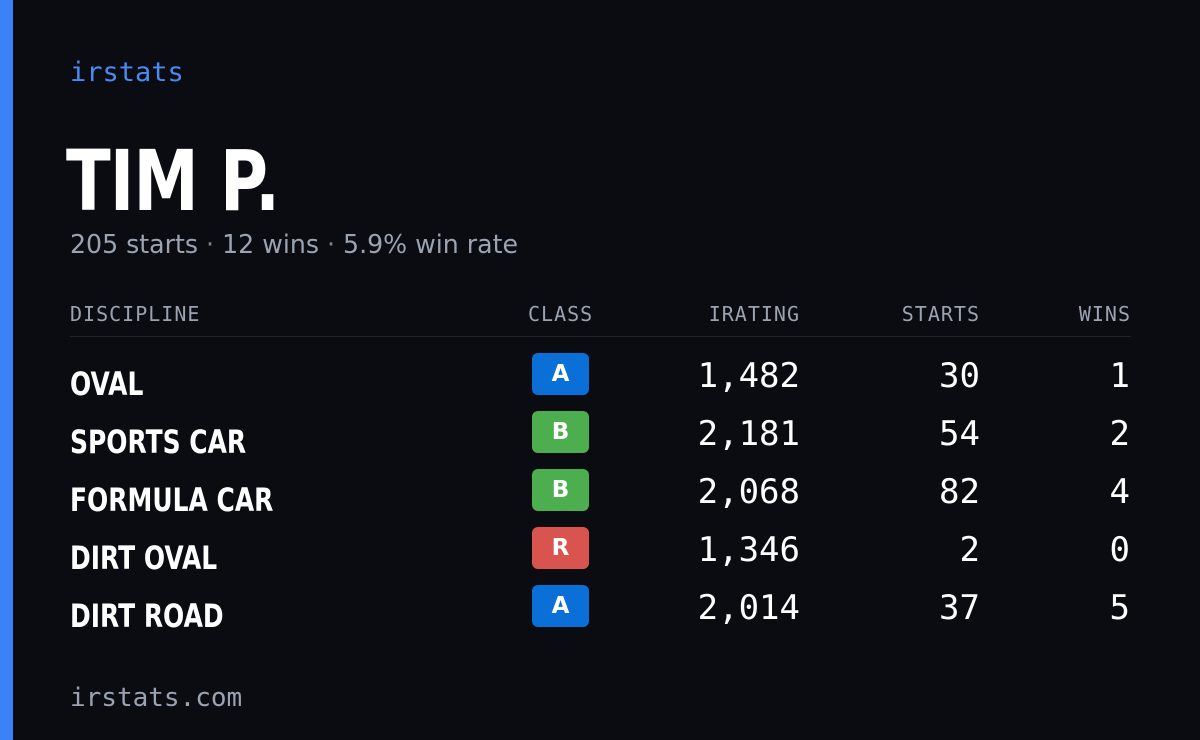  Describe the element at coordinates (158, 442) in the screenshot. I see `discipline-name: SPORTS CAR` at that location.